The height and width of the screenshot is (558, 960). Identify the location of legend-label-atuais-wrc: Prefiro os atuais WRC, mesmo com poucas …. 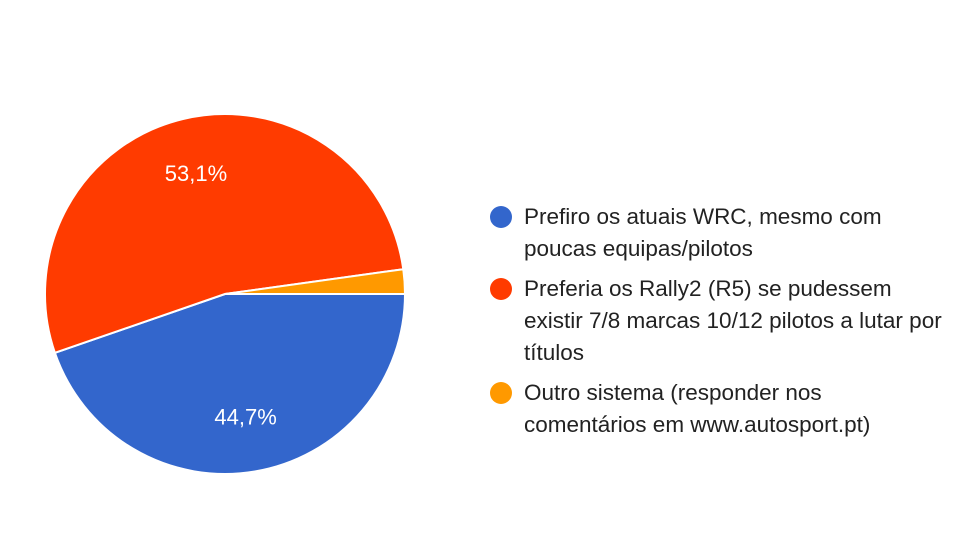
(703, 232).